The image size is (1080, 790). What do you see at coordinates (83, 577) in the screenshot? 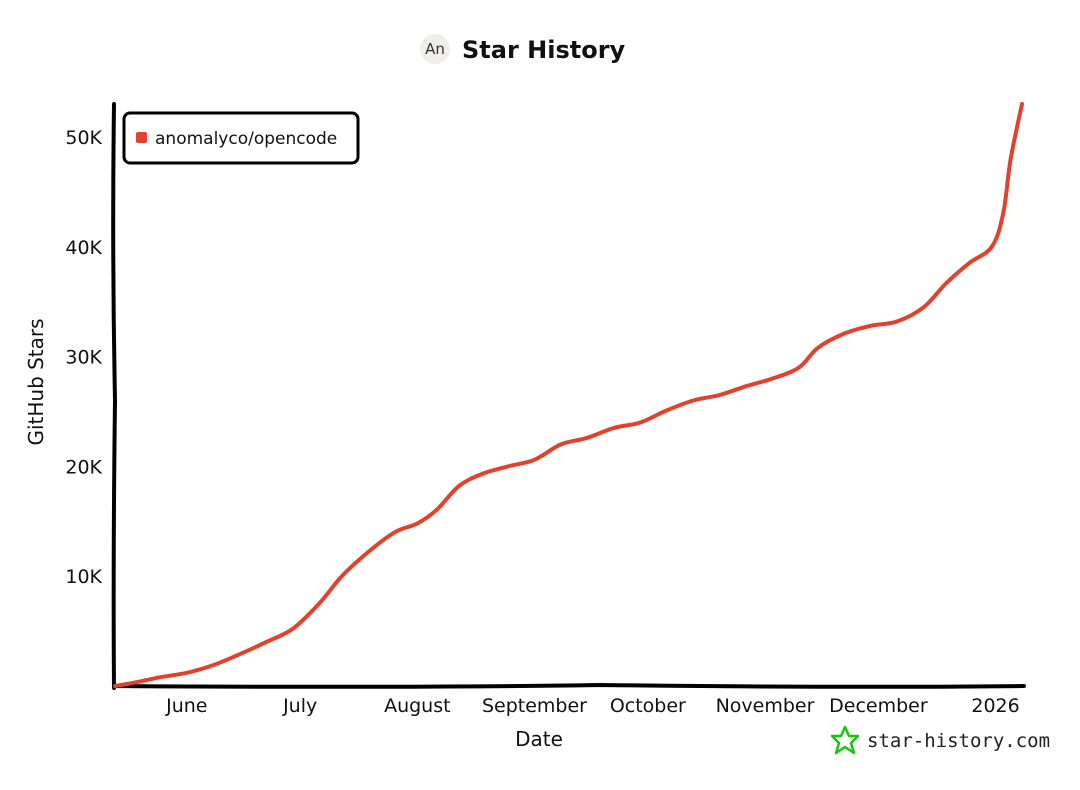
I see `y-tick-label: 10K` at bounding box center [83, 577].